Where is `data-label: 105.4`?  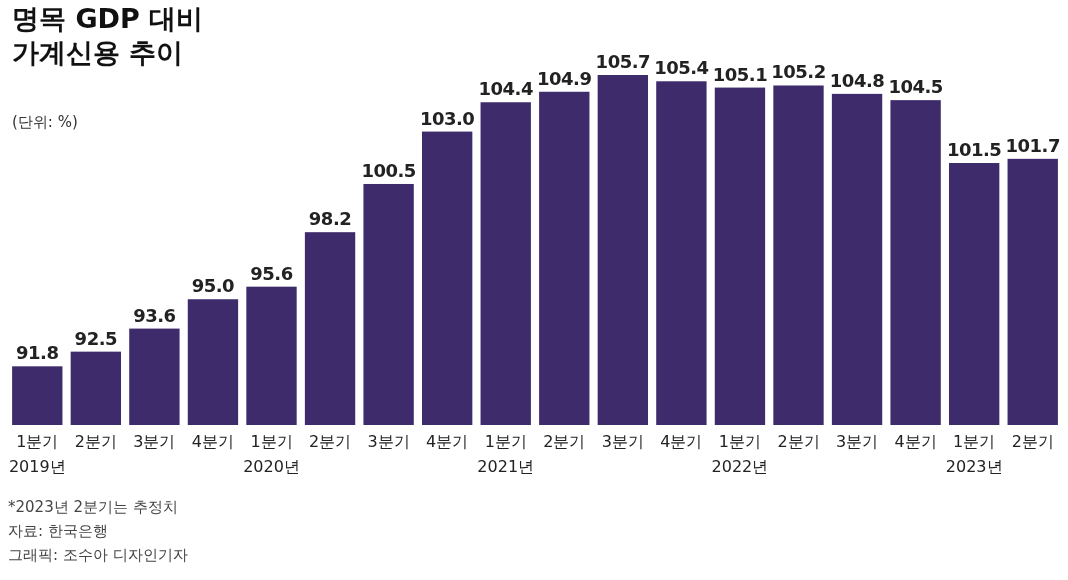
data-label: 105.4 is located at coordinates (681, 68).